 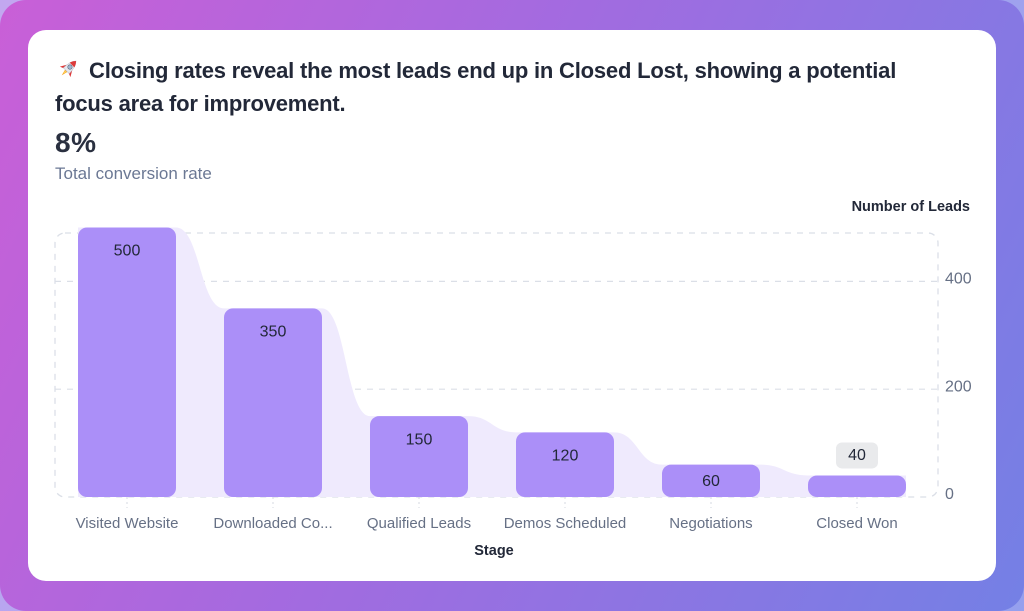 What do you see at coordinates (565, 523) in the screenshot?
I see `x-tick-label-Demos Scheduled: Demos Scheduled` at bounding box center [565, 523].